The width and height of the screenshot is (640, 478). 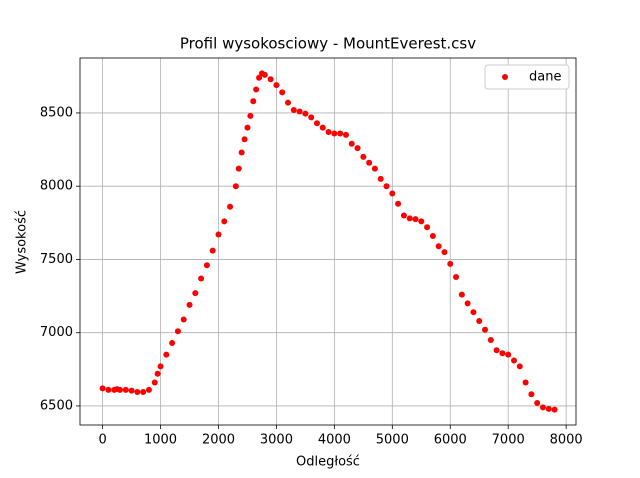 I want to click on legend-marker, so click(x=505, y=77).